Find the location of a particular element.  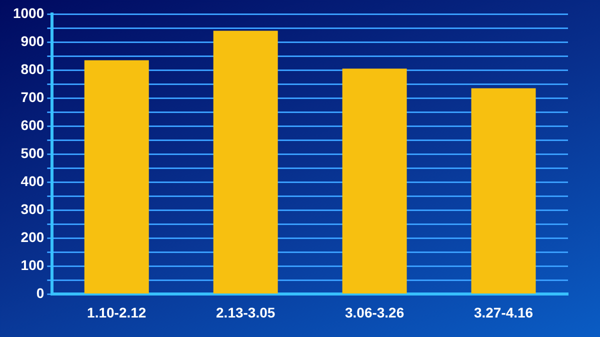

y-tick-label: 800 is located at coordinates (32, 68).